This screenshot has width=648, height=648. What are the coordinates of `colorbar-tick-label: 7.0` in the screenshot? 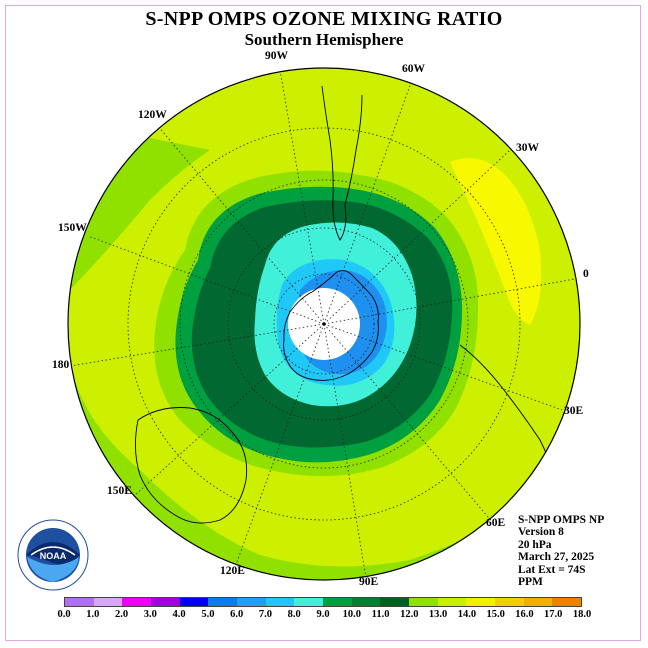 It's located at (265, 614).